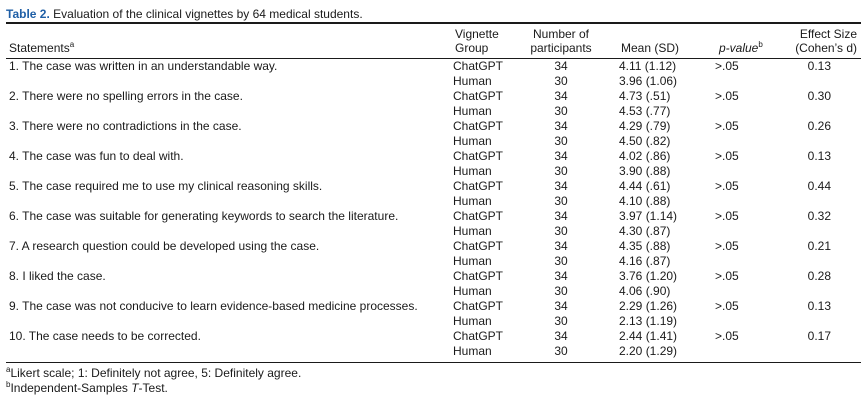 This screenshot has height=410, width=865. Describe the element at coordinates (819, 186) in the screenshot. I see `effect-size-cell: 0.44` at that location.